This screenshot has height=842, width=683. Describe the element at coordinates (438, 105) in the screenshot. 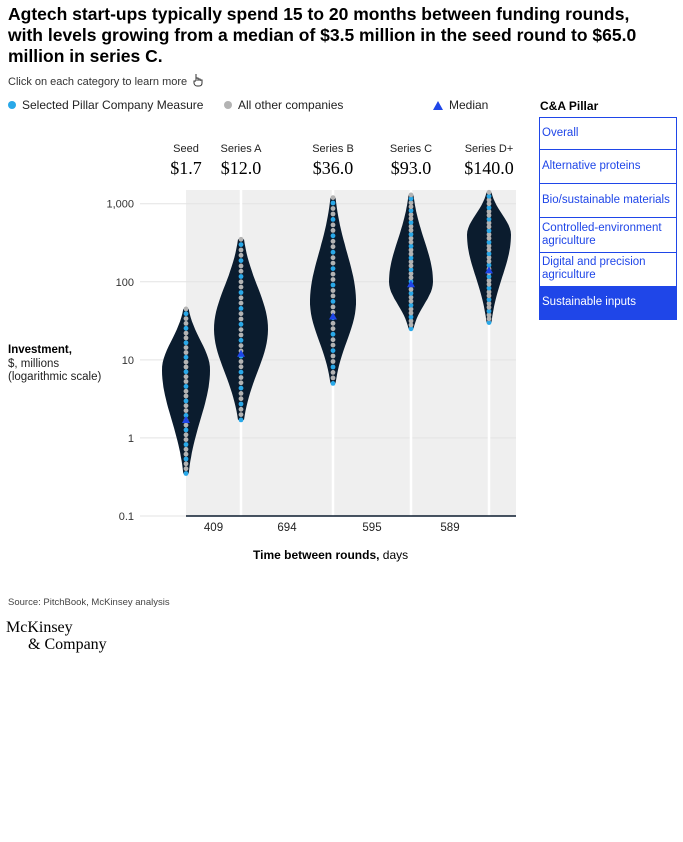

I see `median-triangle-icon` at that location.